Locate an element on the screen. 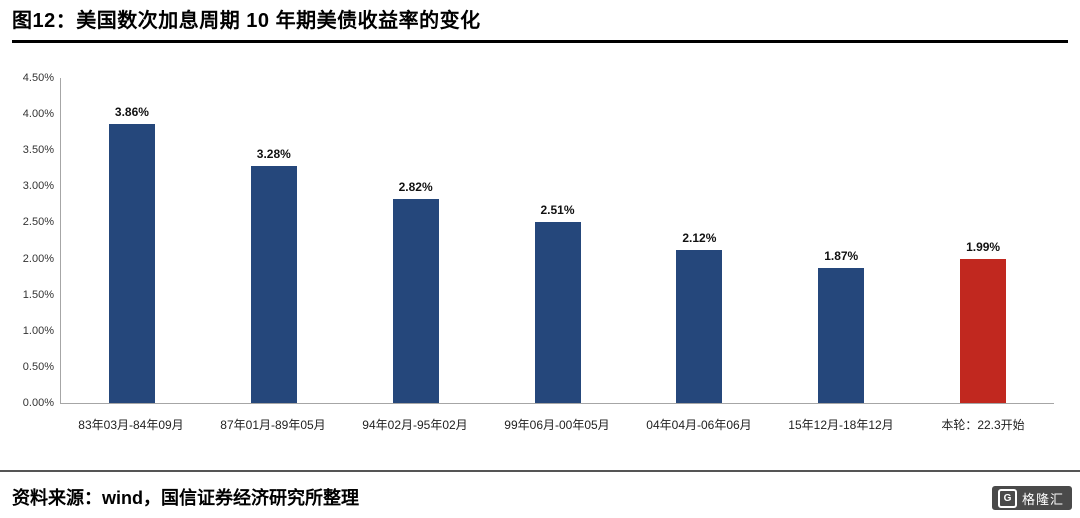 The image size is (1080, 518). bar-group: 1.99% is located at coordinates (983, 240).